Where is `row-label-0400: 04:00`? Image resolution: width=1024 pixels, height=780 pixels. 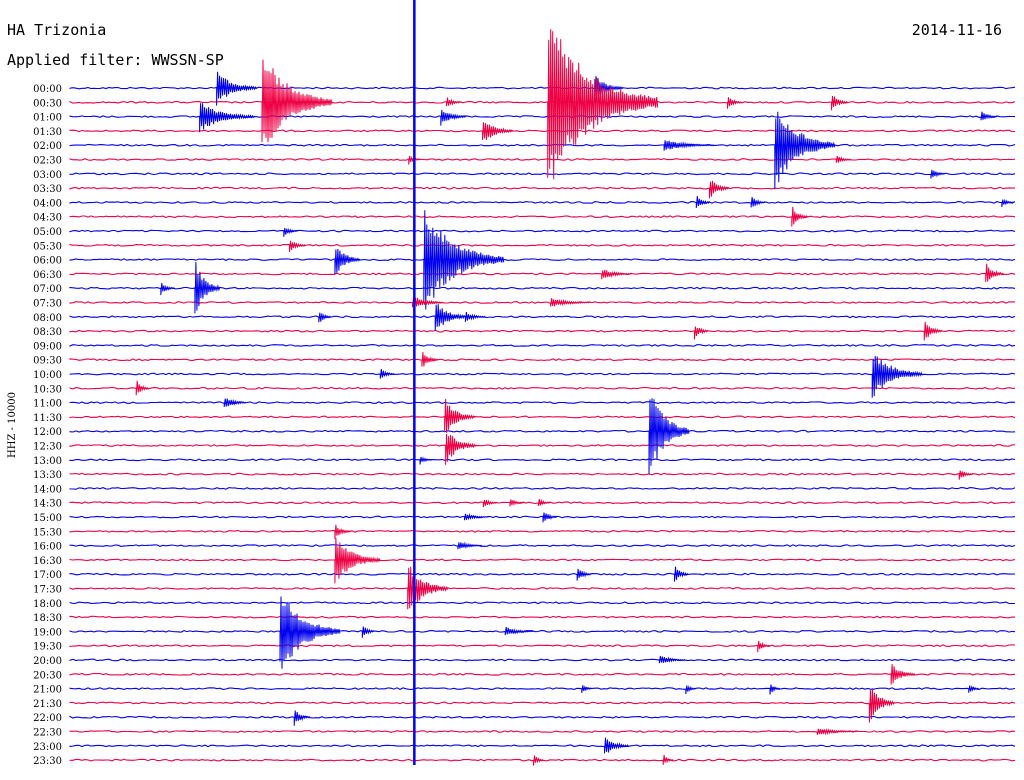
row-label-0400: 04:00 is located at coordinates (47, 203).